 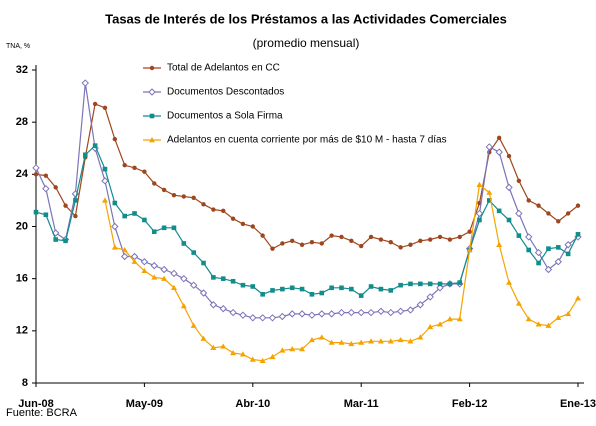 What do you see at coordinates (35, 404) in the screenshot?
I see `x-tick-label: Jun-08` at bounding box center [35, 404].